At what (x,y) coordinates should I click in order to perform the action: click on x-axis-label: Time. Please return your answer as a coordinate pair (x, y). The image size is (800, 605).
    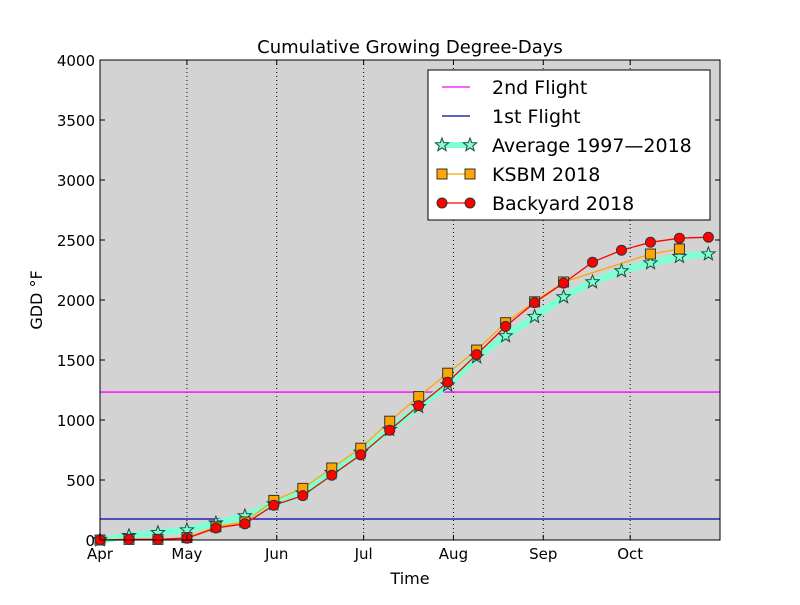
    Looking at the image, I should click on (409, 578).